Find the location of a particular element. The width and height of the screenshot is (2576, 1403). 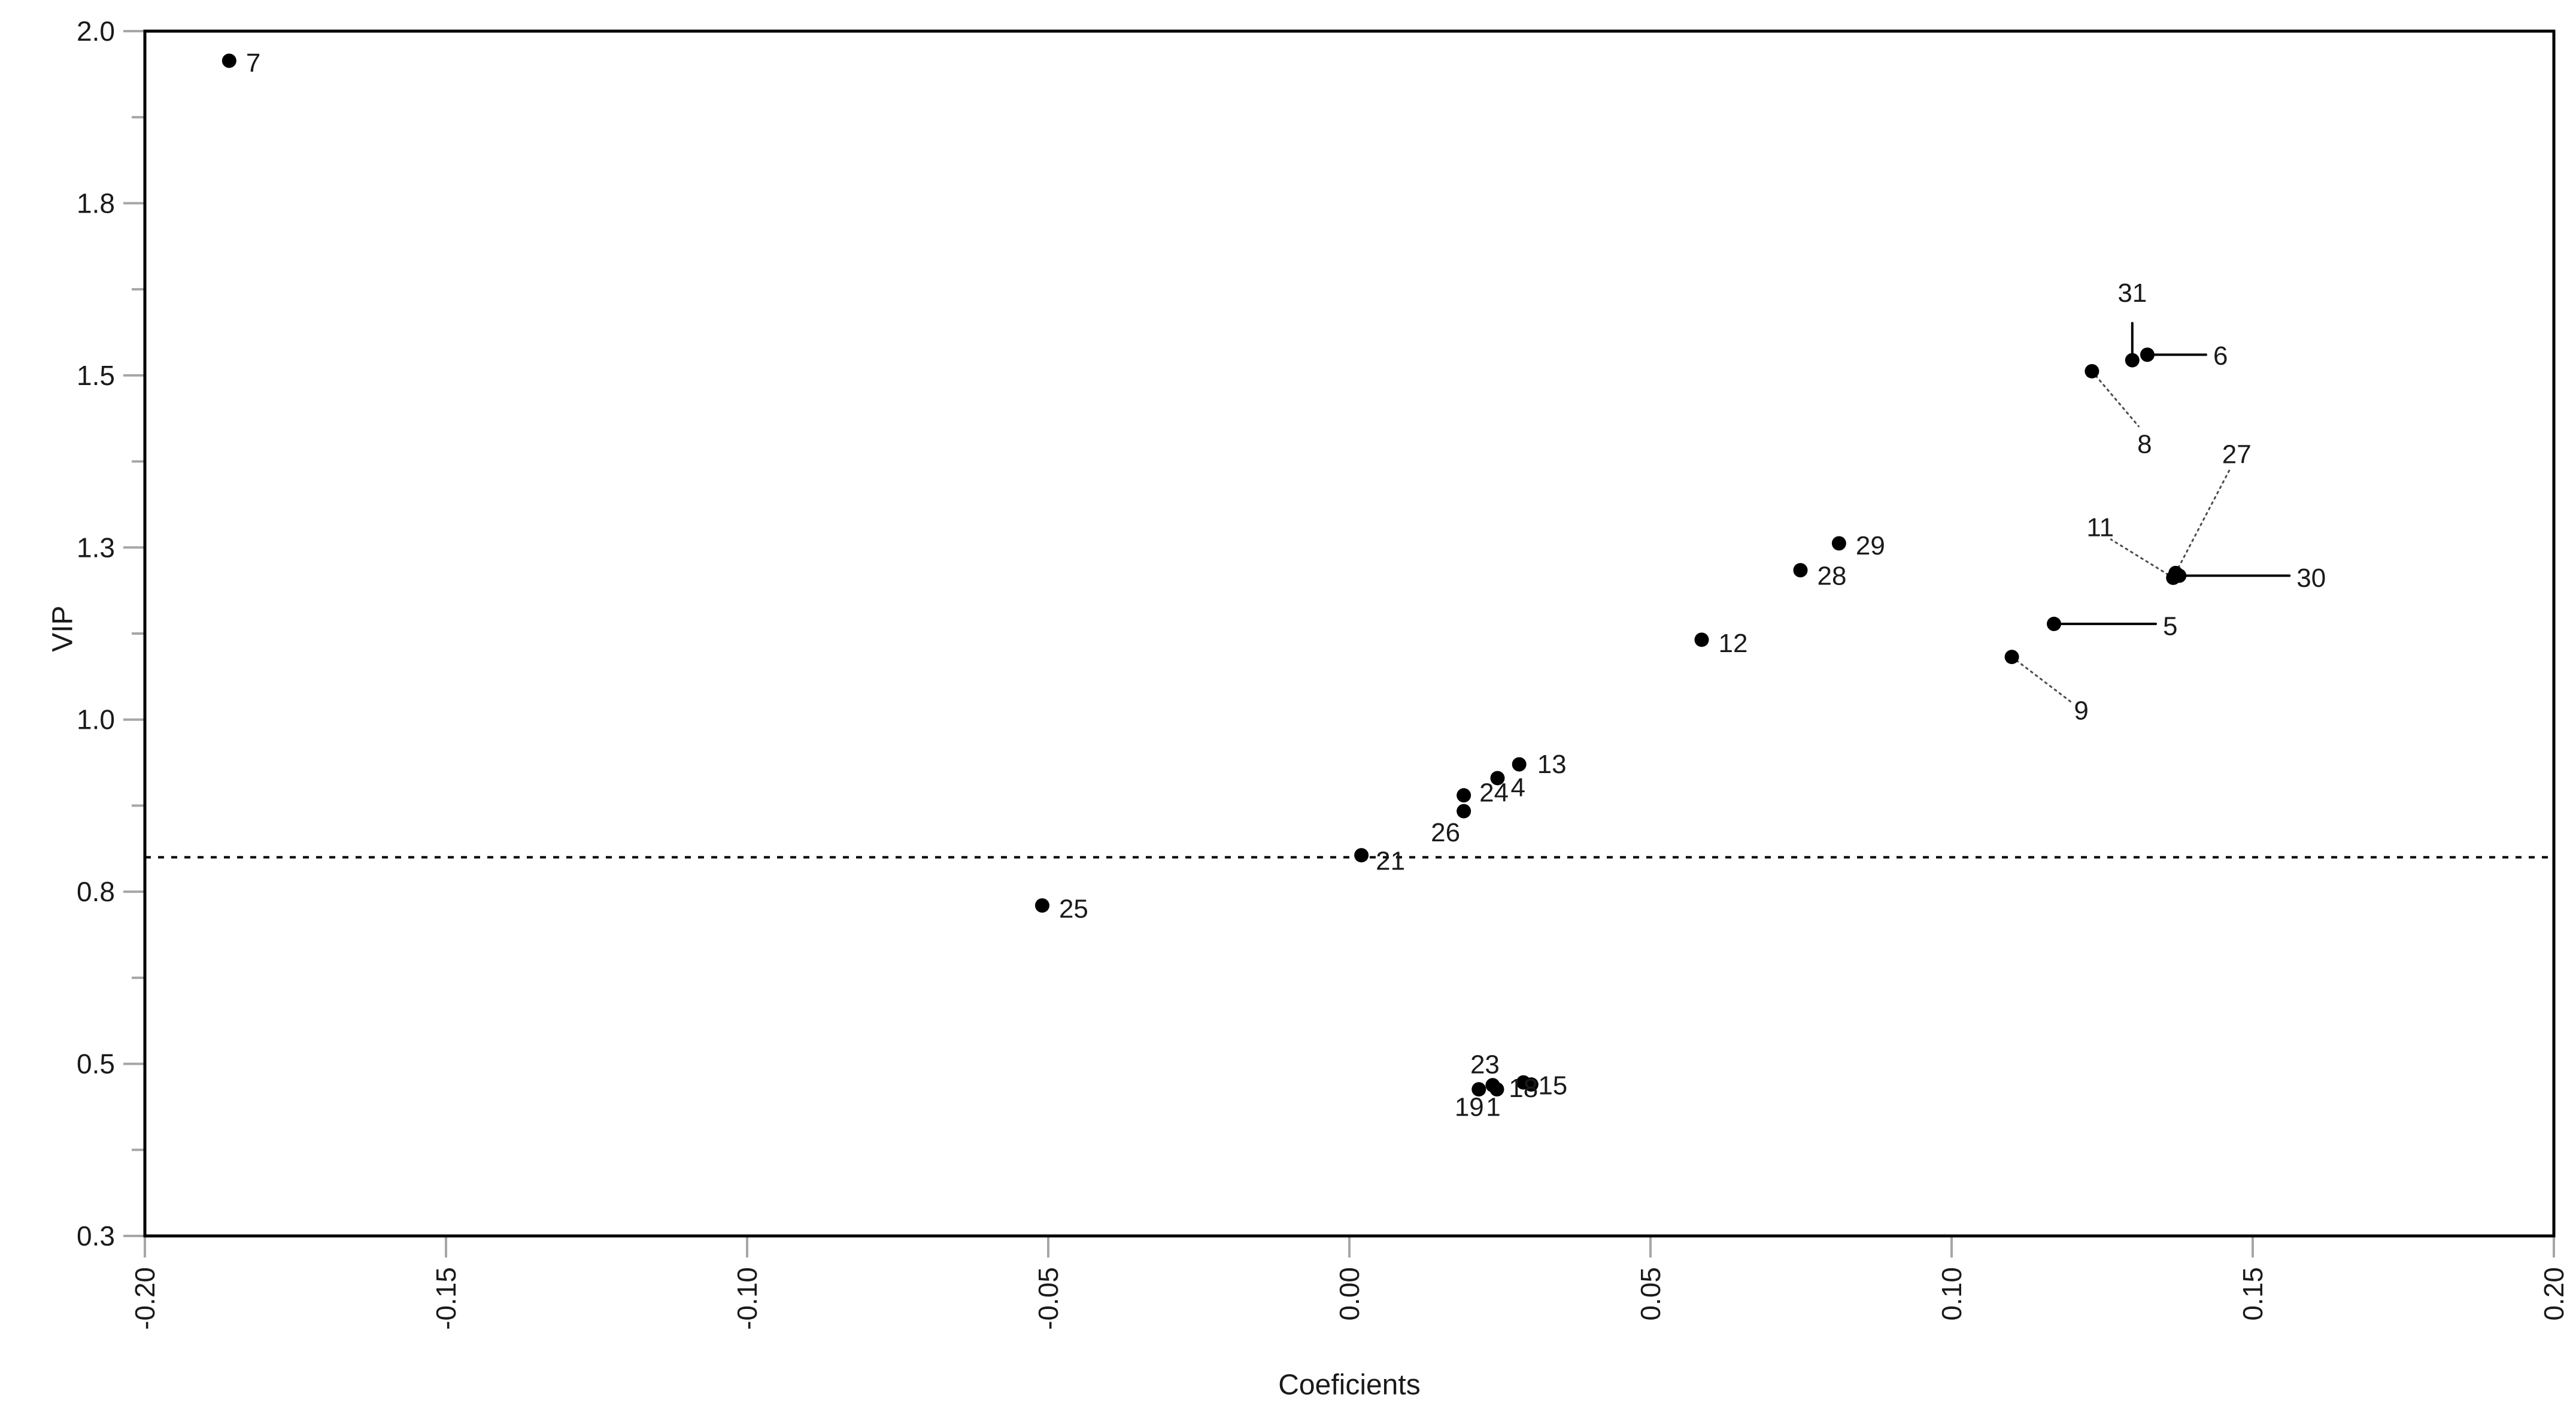

point-label-4: 4 is located at coordinates (1517, 787).